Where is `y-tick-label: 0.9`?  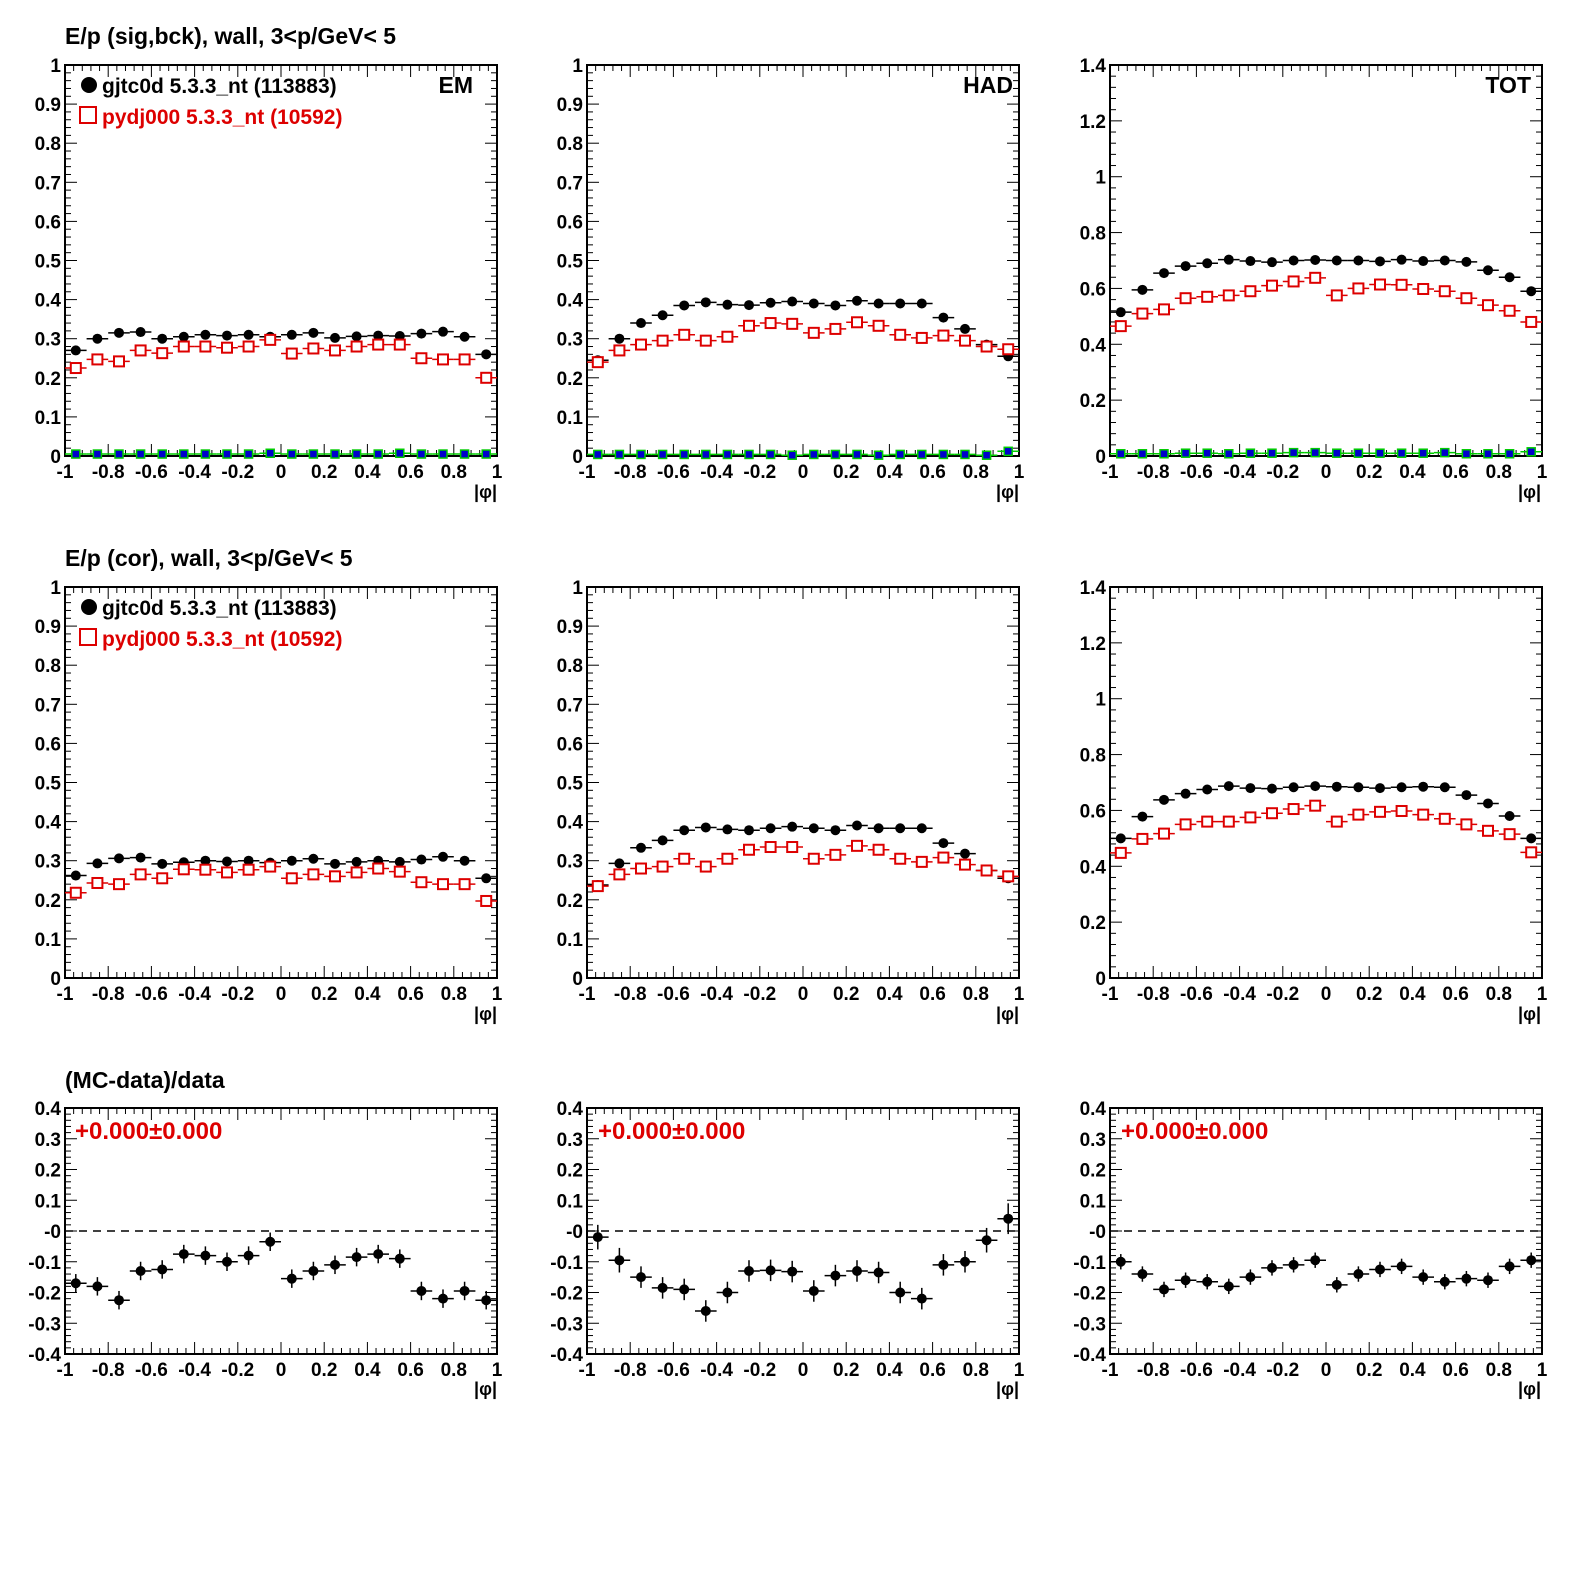
y-tick-label: 0.9 is located at coordinates (570, 105).